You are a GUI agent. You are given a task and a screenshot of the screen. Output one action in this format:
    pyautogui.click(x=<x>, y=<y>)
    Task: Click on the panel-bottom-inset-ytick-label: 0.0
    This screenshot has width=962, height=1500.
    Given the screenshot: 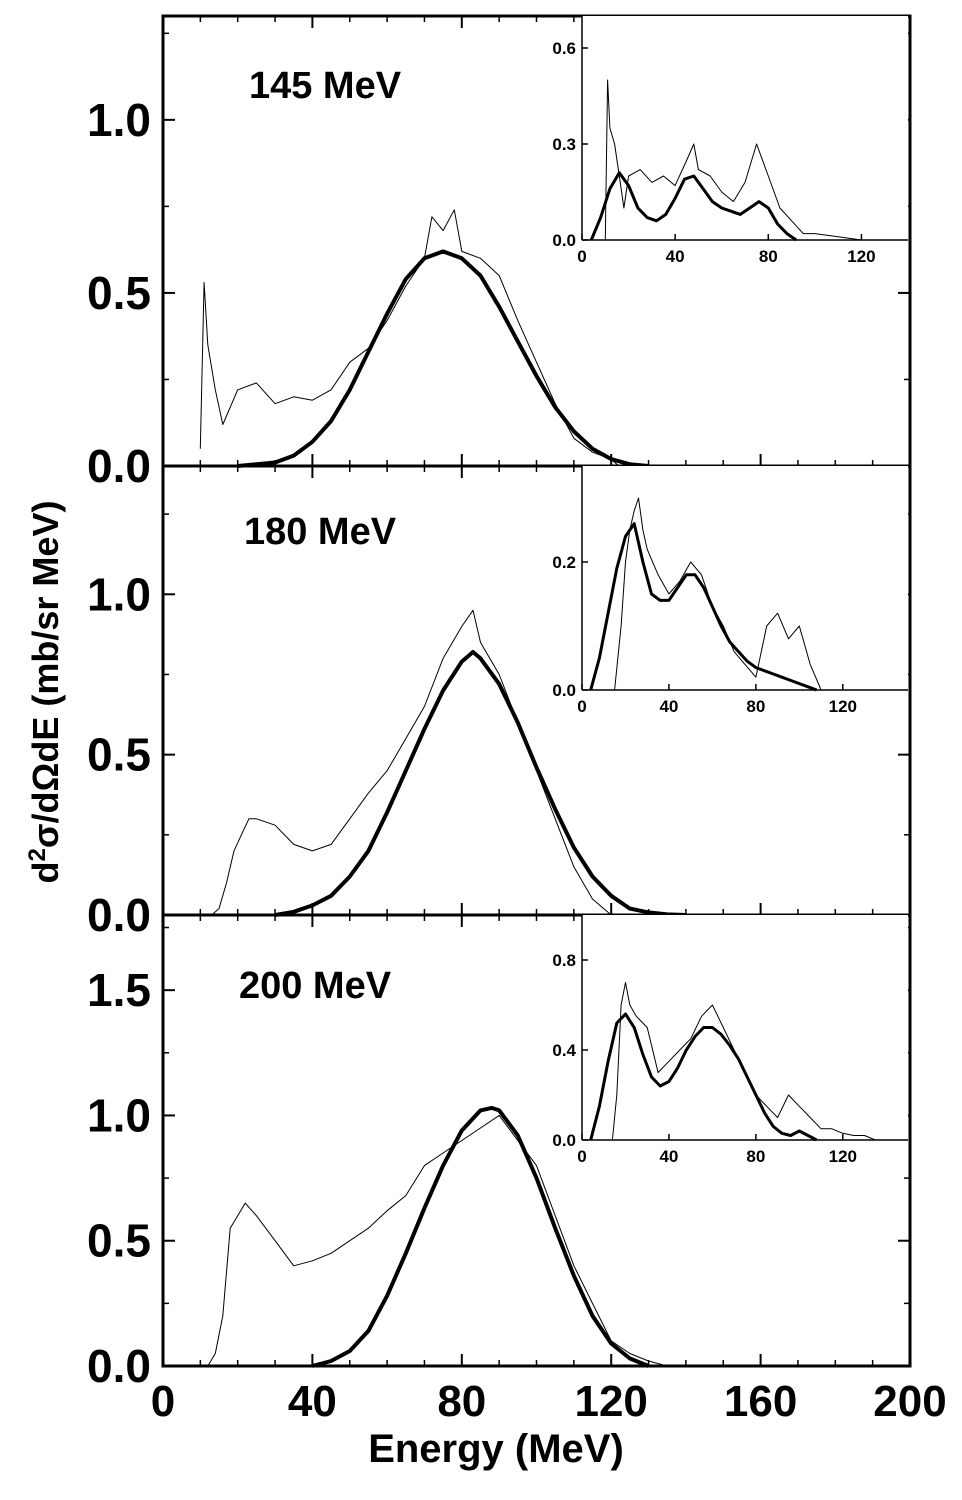 What is the action you would take?
    pyautogui.click(x=564, y=1140)
    